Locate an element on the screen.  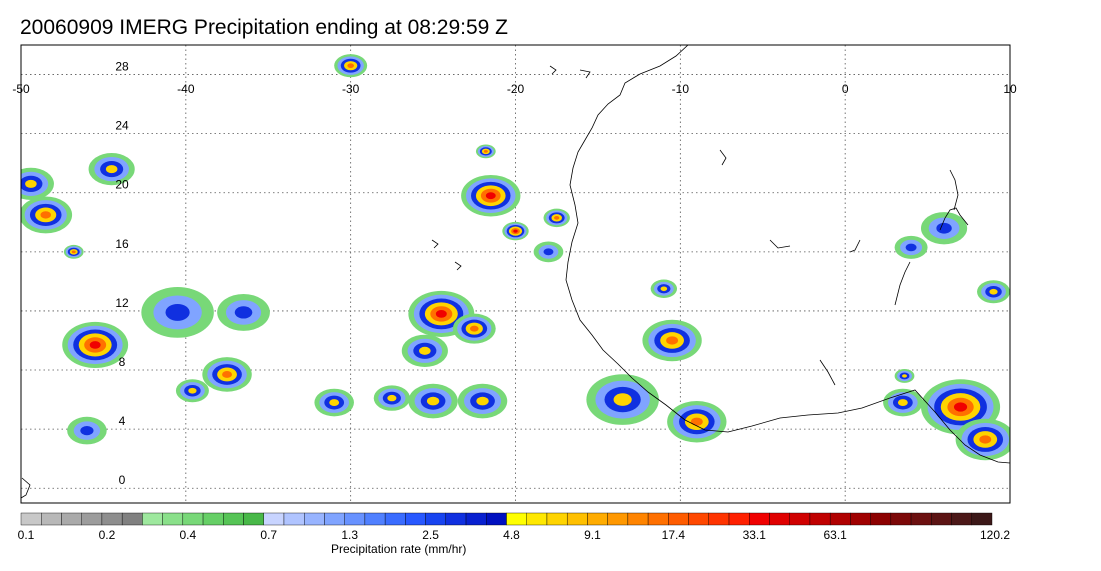
colorbar-label: 17.4 is located at coordinates (673, 535).